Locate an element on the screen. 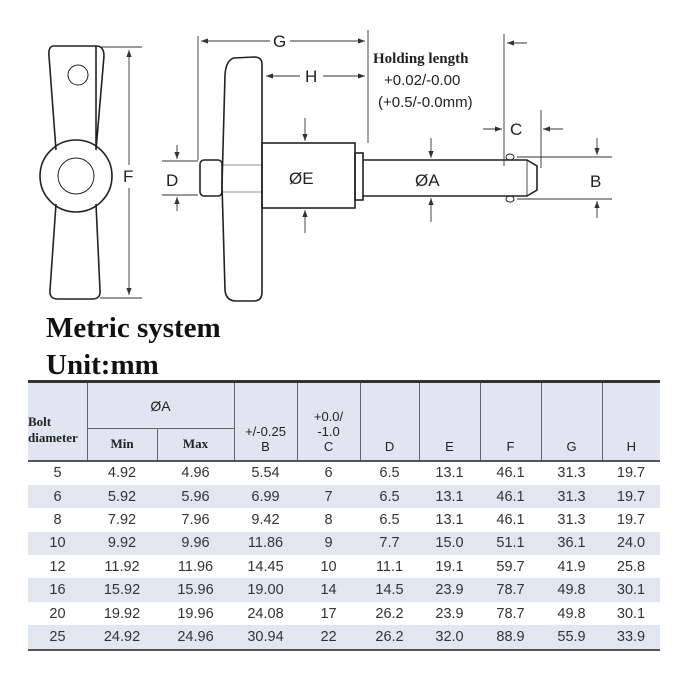 The height and width of the screenshot is (680, 680). holding-length-tolerance-in: +0.02/-0.00 is located at coordinates (422, 80).